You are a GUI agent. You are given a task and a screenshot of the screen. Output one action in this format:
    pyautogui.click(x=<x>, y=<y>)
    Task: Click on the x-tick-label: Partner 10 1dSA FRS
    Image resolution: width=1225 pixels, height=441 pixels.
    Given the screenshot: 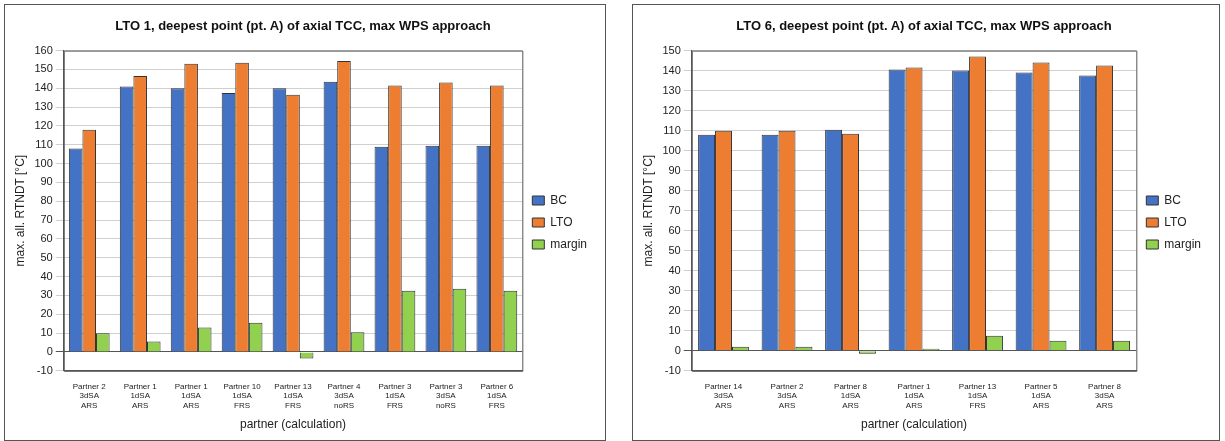 What is the action you would take?
    pyautogui.click(x=242, y=395)
    